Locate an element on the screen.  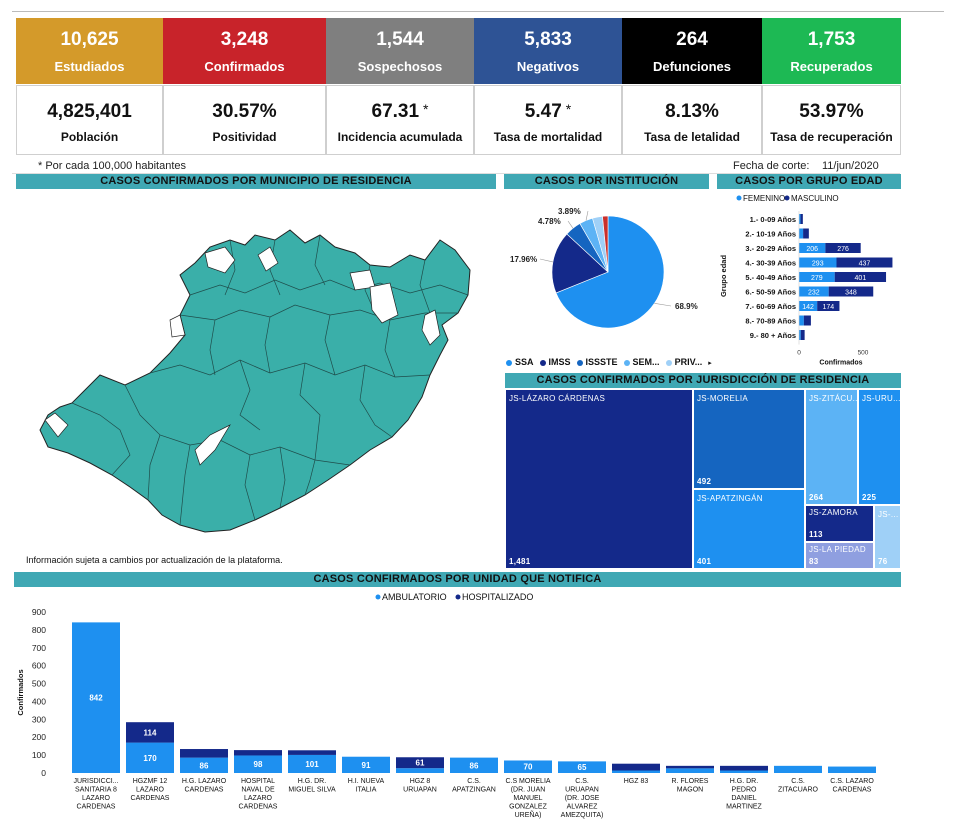
kpi-tile-defunciones: 264 Defunciones is located at coordinates (692, 51).